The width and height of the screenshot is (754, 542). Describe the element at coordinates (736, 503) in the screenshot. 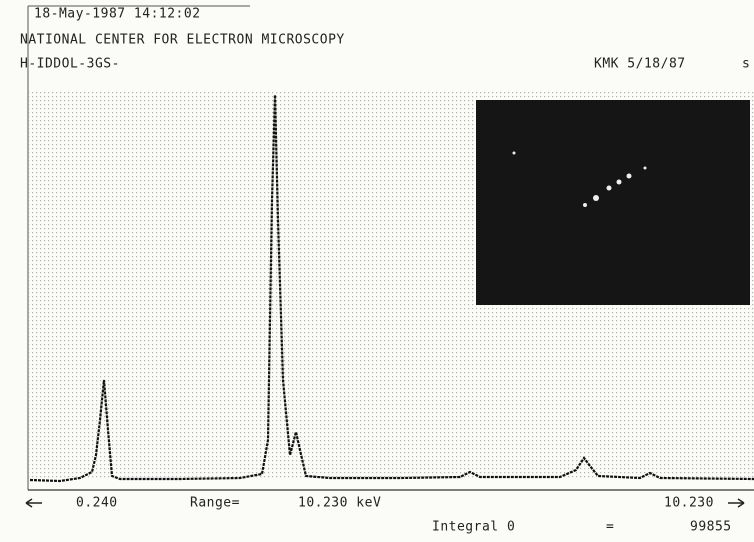

I see `right-arrow` at that location.